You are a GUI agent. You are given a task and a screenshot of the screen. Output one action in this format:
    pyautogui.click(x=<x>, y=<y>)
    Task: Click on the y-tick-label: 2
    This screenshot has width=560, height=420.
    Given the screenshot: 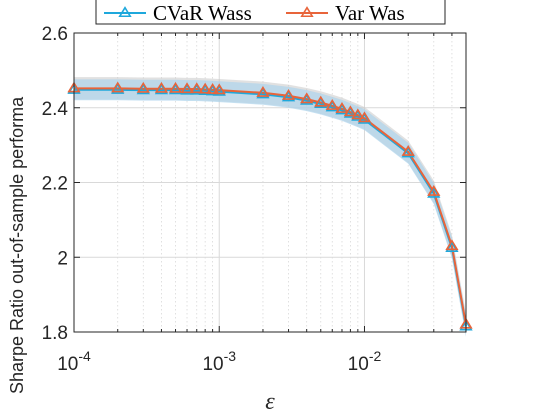 What is the action you would take?
    pyautogui.click(x=62, y=258)
    